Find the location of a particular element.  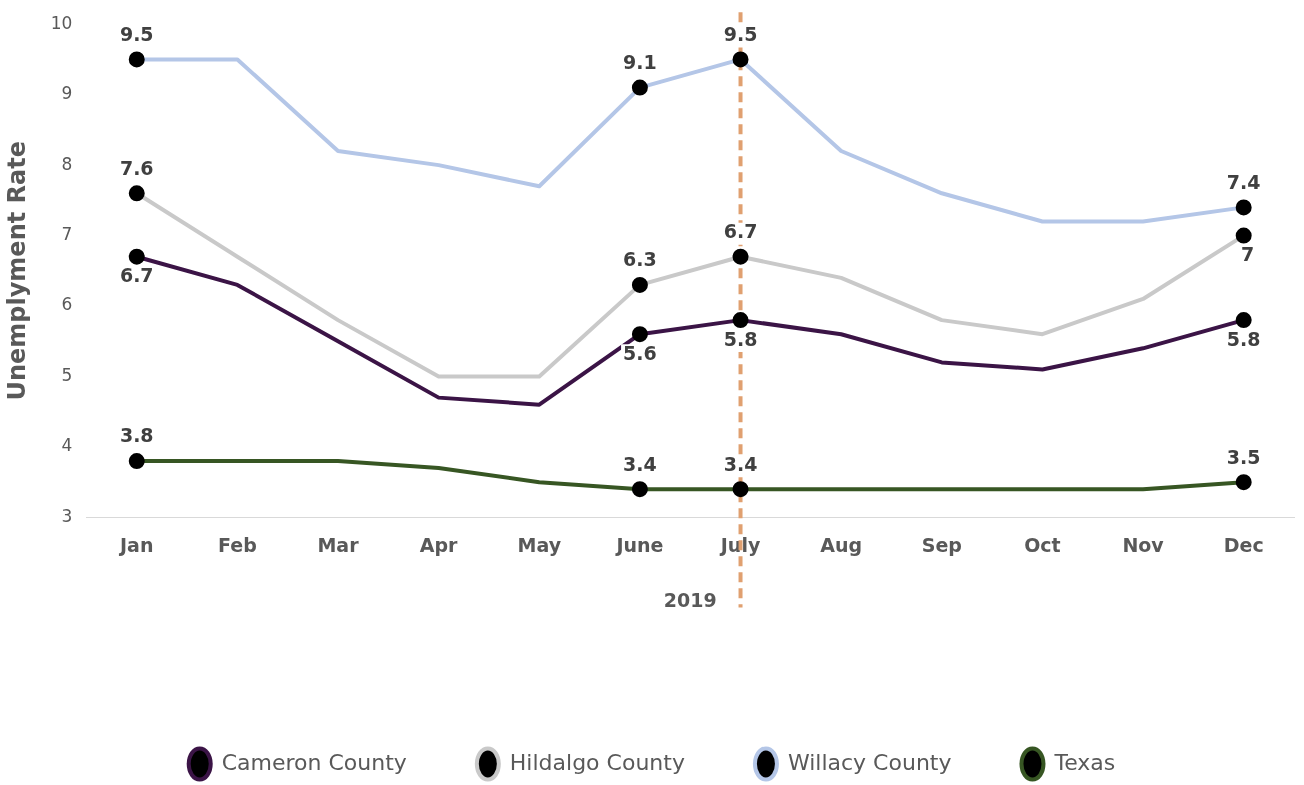

y-tick-label: 6 is located at coordinates (67, 304).